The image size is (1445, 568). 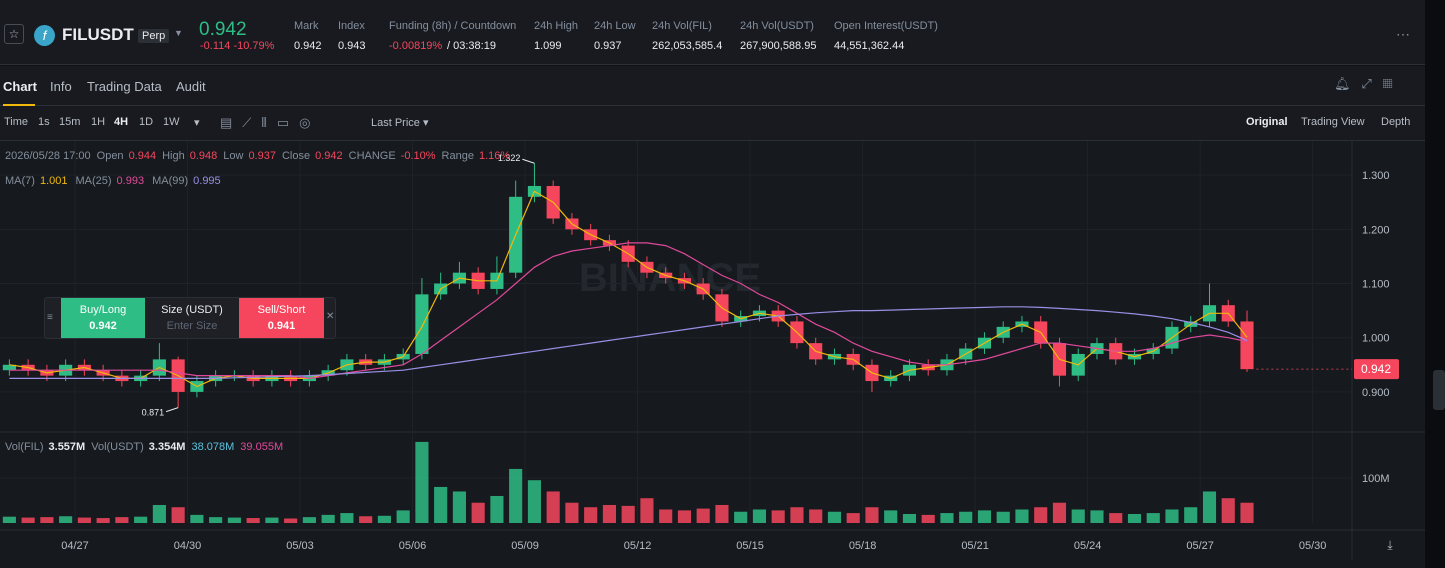 I want to click on last-price-label: 0.942, so click(x=1376, y=369).